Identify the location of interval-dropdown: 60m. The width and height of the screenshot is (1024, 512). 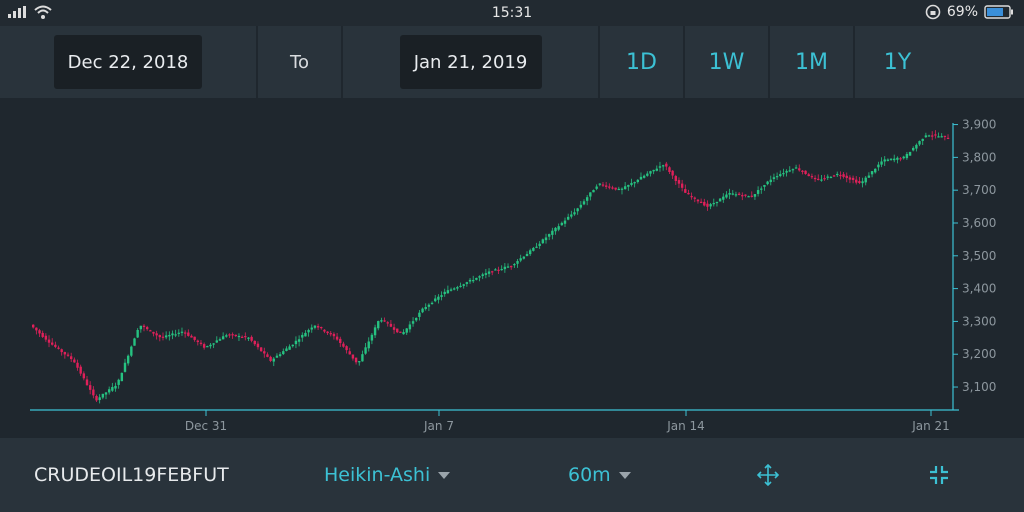
(599, 475).